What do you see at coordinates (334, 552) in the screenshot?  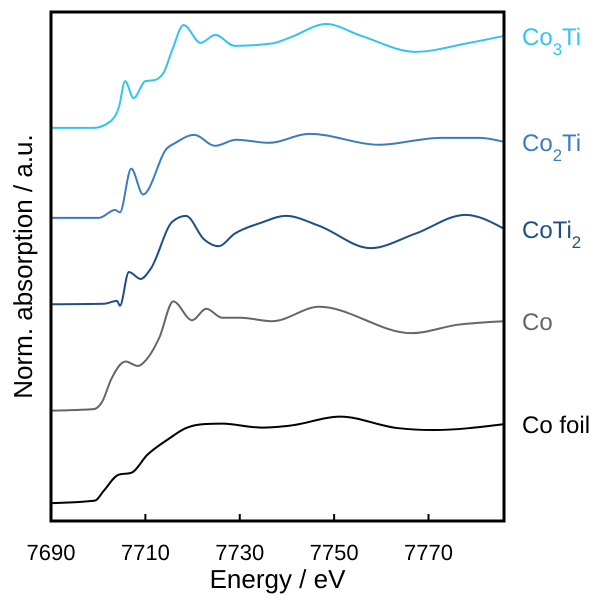 I see `x-tick-label: 7750` at bounding box center [334, 552].